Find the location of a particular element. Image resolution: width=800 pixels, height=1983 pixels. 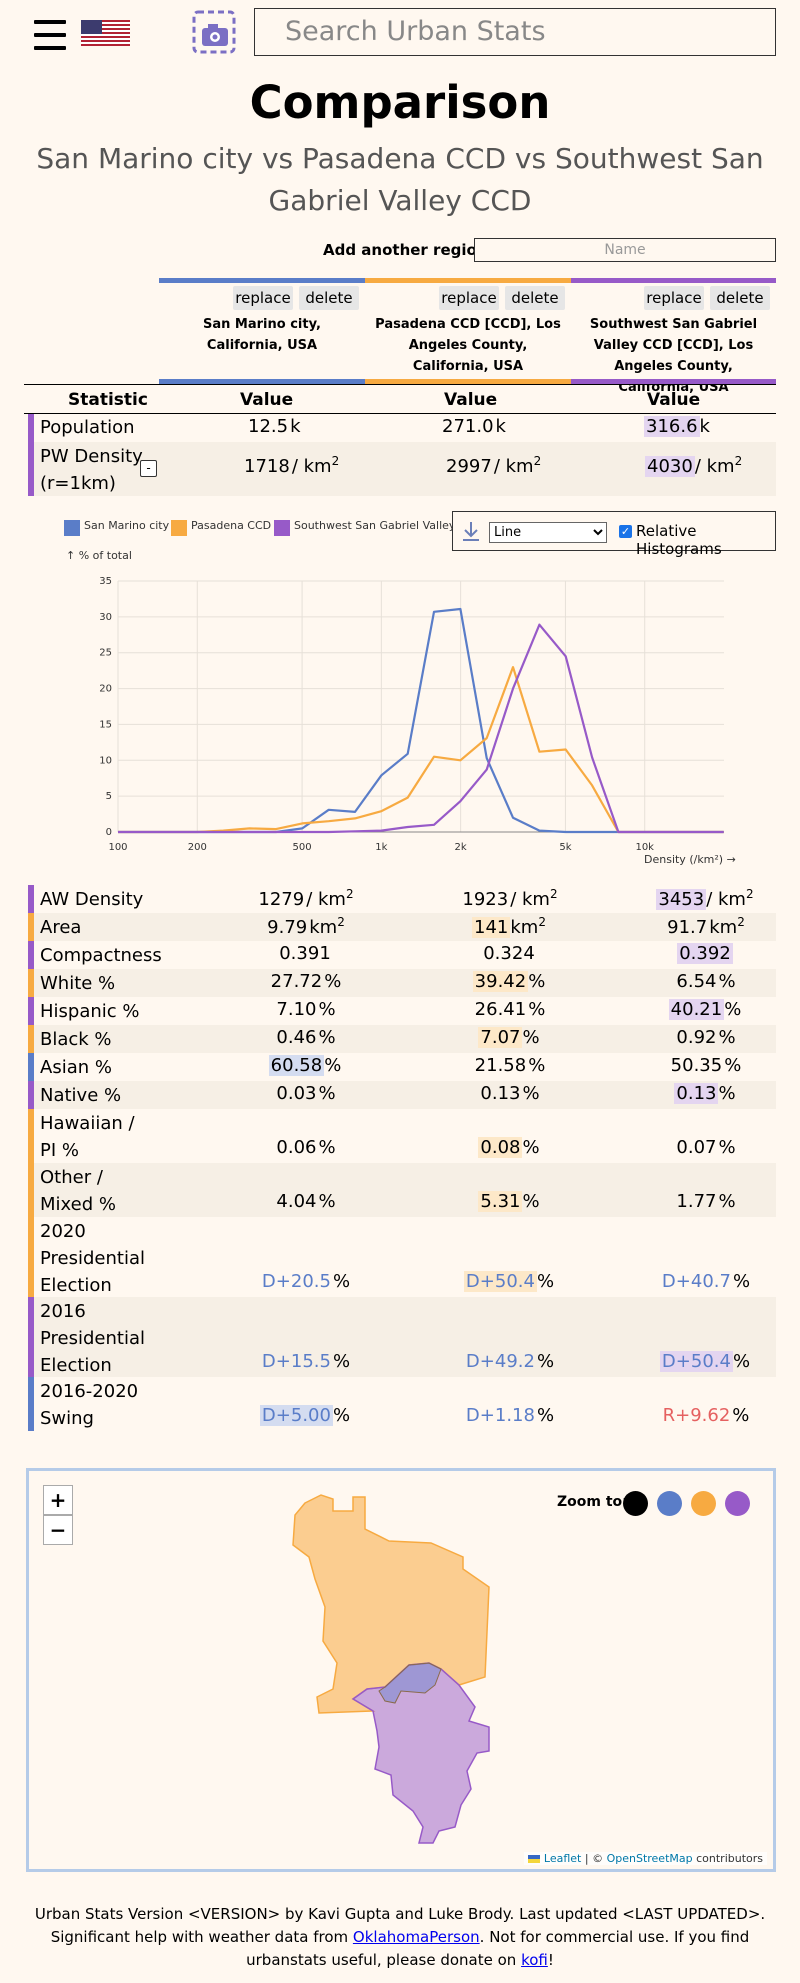

stat-name: Hispanic % is located at coordinates (90, 1011).